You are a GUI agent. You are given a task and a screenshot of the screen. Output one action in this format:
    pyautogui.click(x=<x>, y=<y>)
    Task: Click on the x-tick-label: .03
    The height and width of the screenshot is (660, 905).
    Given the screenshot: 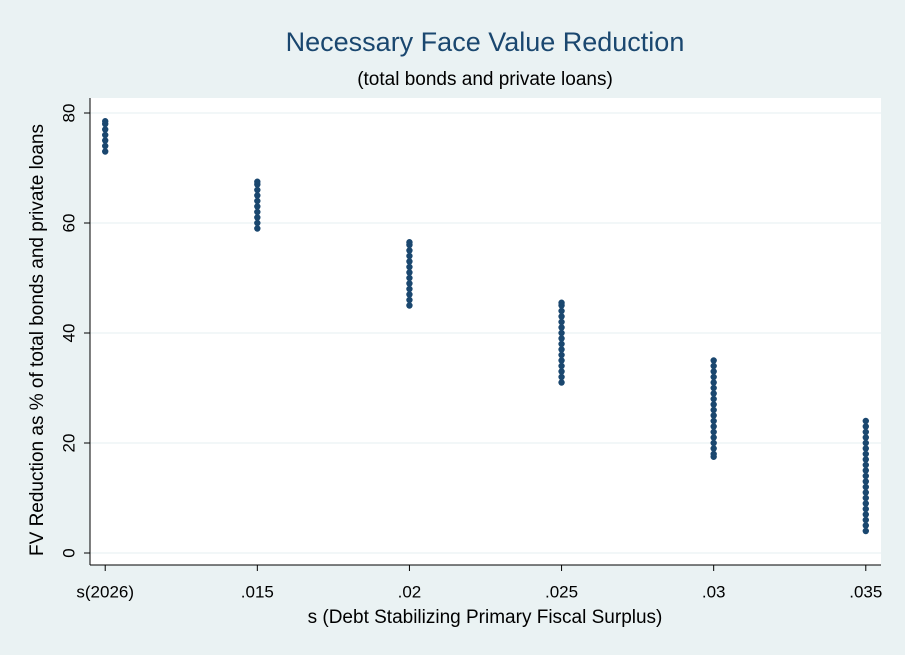 What is the action you would take?
    pyautogui.click(x=714, y=591)
    